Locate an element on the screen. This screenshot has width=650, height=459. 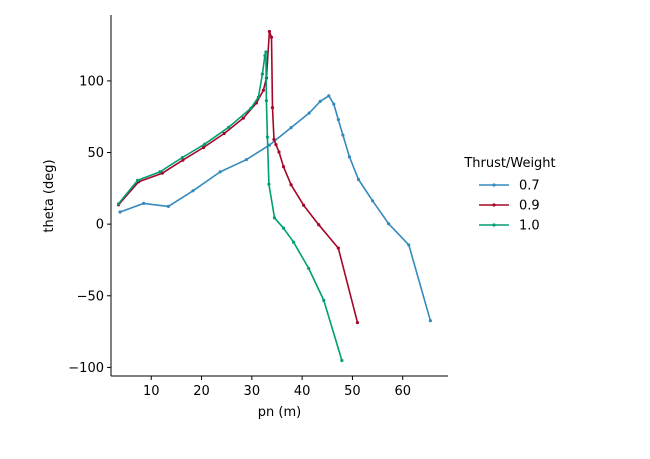
x-tick-label: 40 is located at coordinates (302, 391).